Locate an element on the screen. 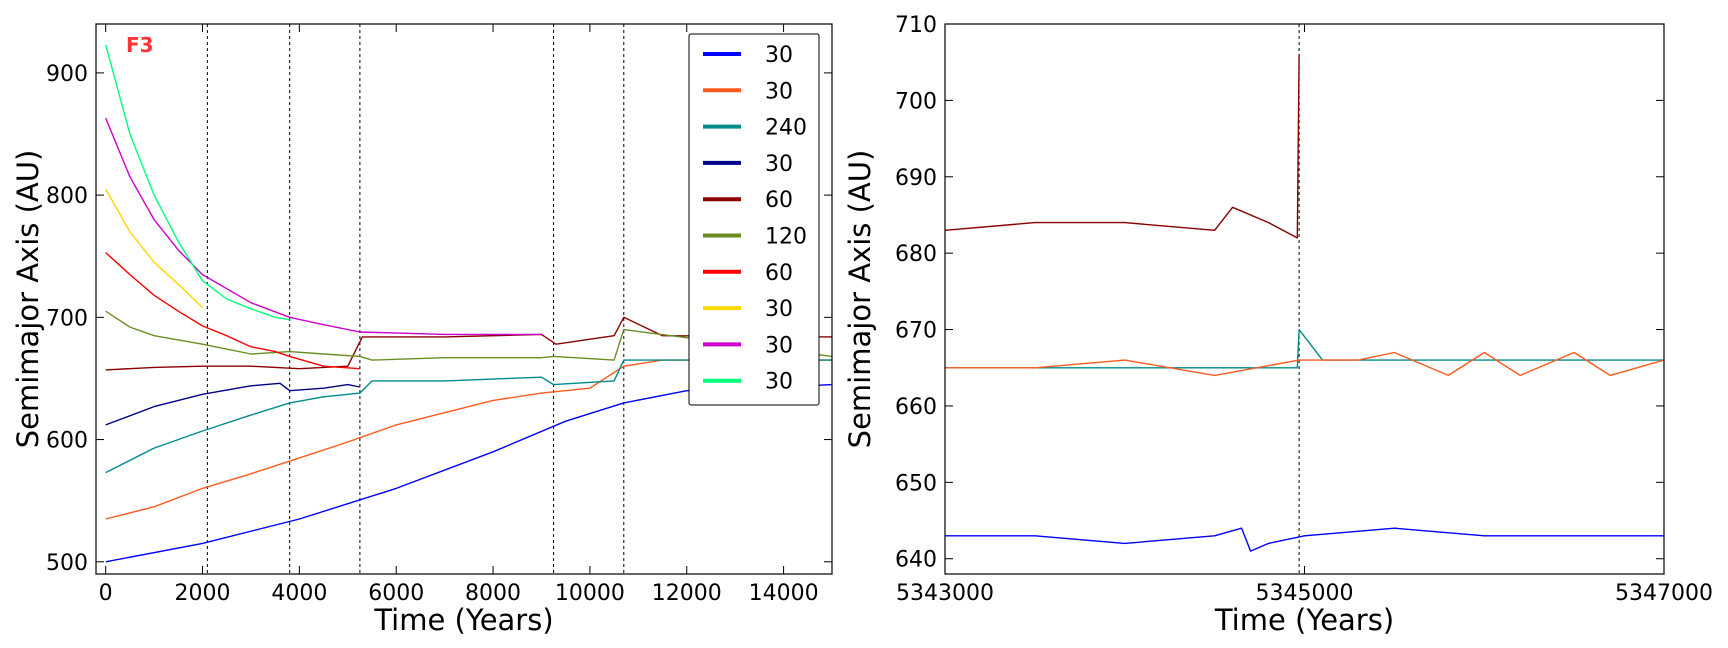 This screenshot has height=648, width=1728. y-tick-label: 690 is located at coordinates (916, 178).